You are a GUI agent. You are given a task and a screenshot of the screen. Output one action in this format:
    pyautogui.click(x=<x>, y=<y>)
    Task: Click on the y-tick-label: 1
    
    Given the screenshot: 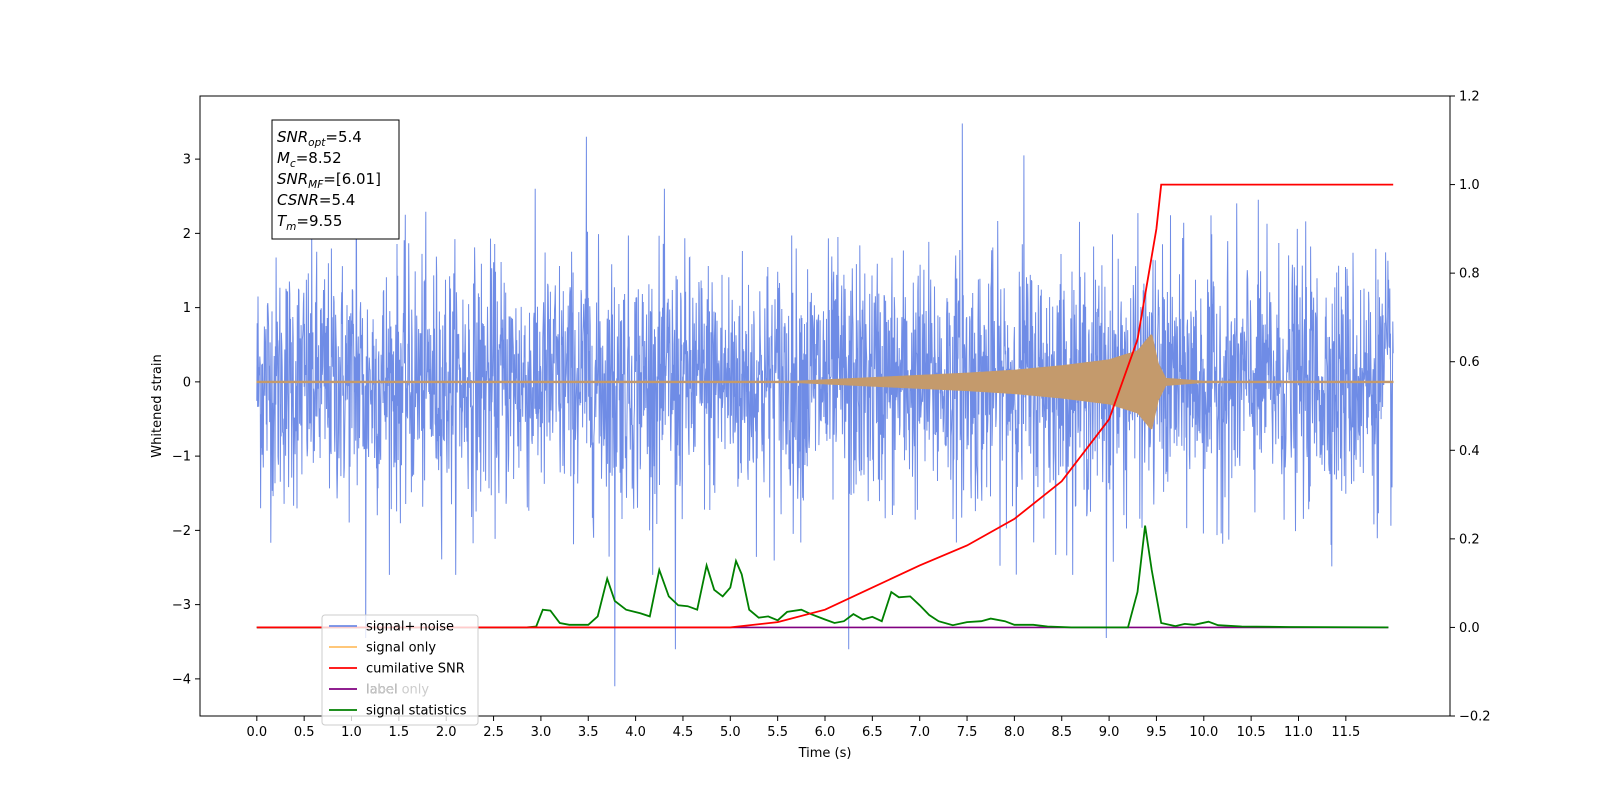 What is the action you would take?
    pyautogui.click(x=187, y=308)
    